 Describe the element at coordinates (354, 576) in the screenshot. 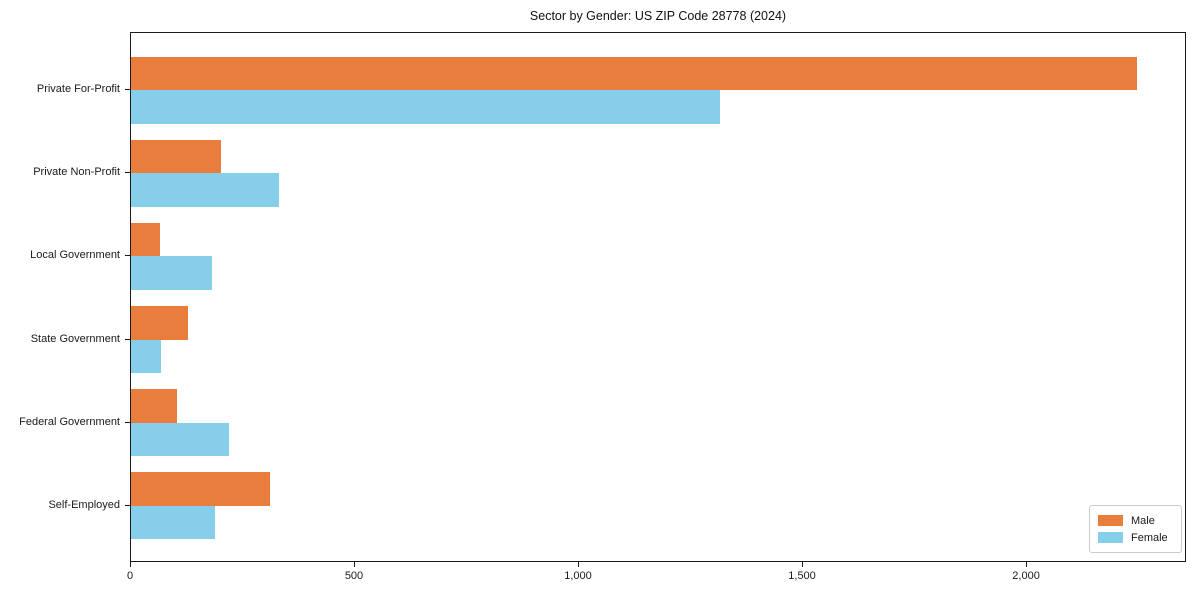

I see `x-tick-label-500: 500` at that location.